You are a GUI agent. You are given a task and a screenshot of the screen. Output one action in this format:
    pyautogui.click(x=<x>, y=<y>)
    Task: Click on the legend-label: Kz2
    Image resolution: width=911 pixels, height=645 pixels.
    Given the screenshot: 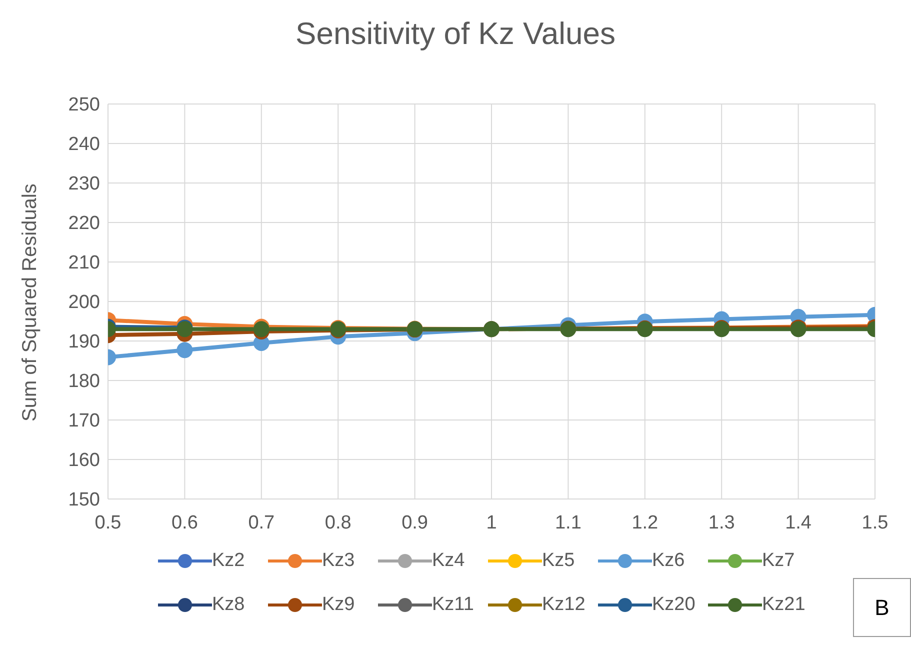 What is the action you would take?
    pyautogui.click(x=228, y=561)
    